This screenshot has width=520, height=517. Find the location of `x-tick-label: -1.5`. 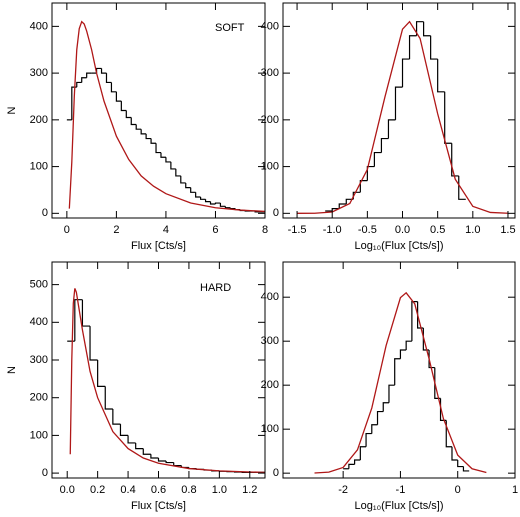

x-tick-label: -1.5 is located at coordinates (297, 230).